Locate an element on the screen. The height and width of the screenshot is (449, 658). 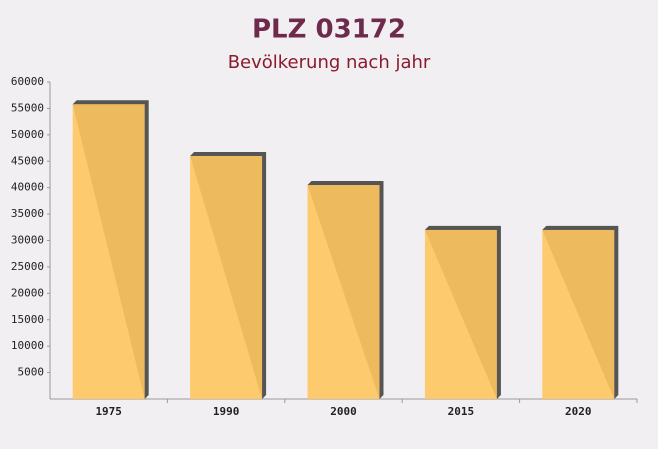
y-tick-label: 55000 is located at coordinates (27, 107).